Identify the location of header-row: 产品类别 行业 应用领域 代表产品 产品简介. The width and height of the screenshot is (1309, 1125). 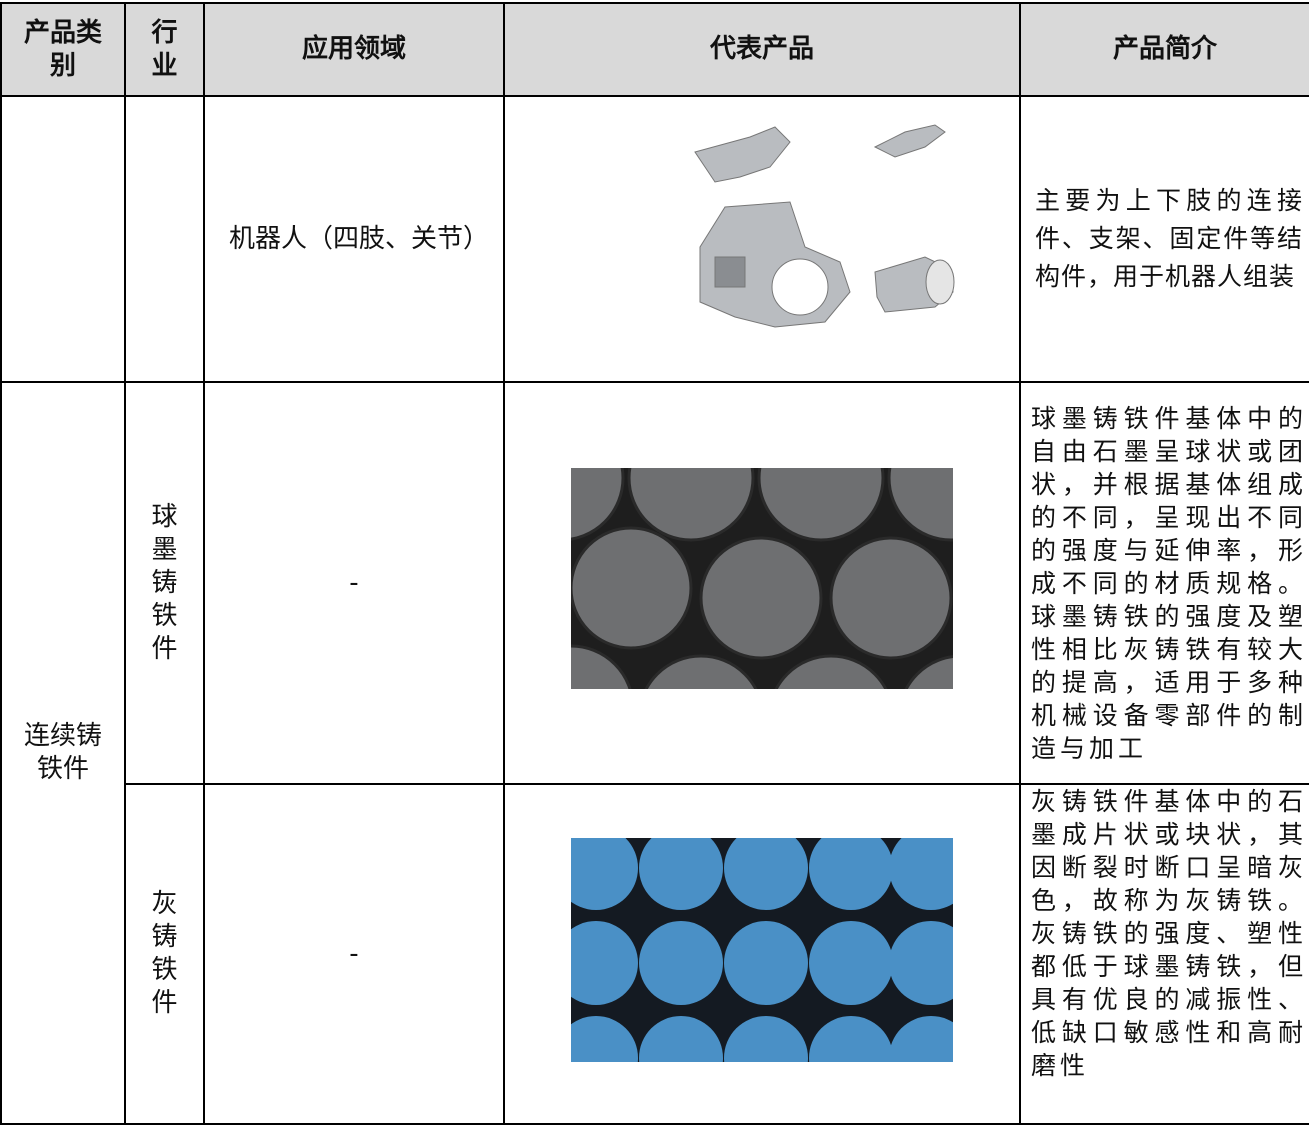
(654, 49).